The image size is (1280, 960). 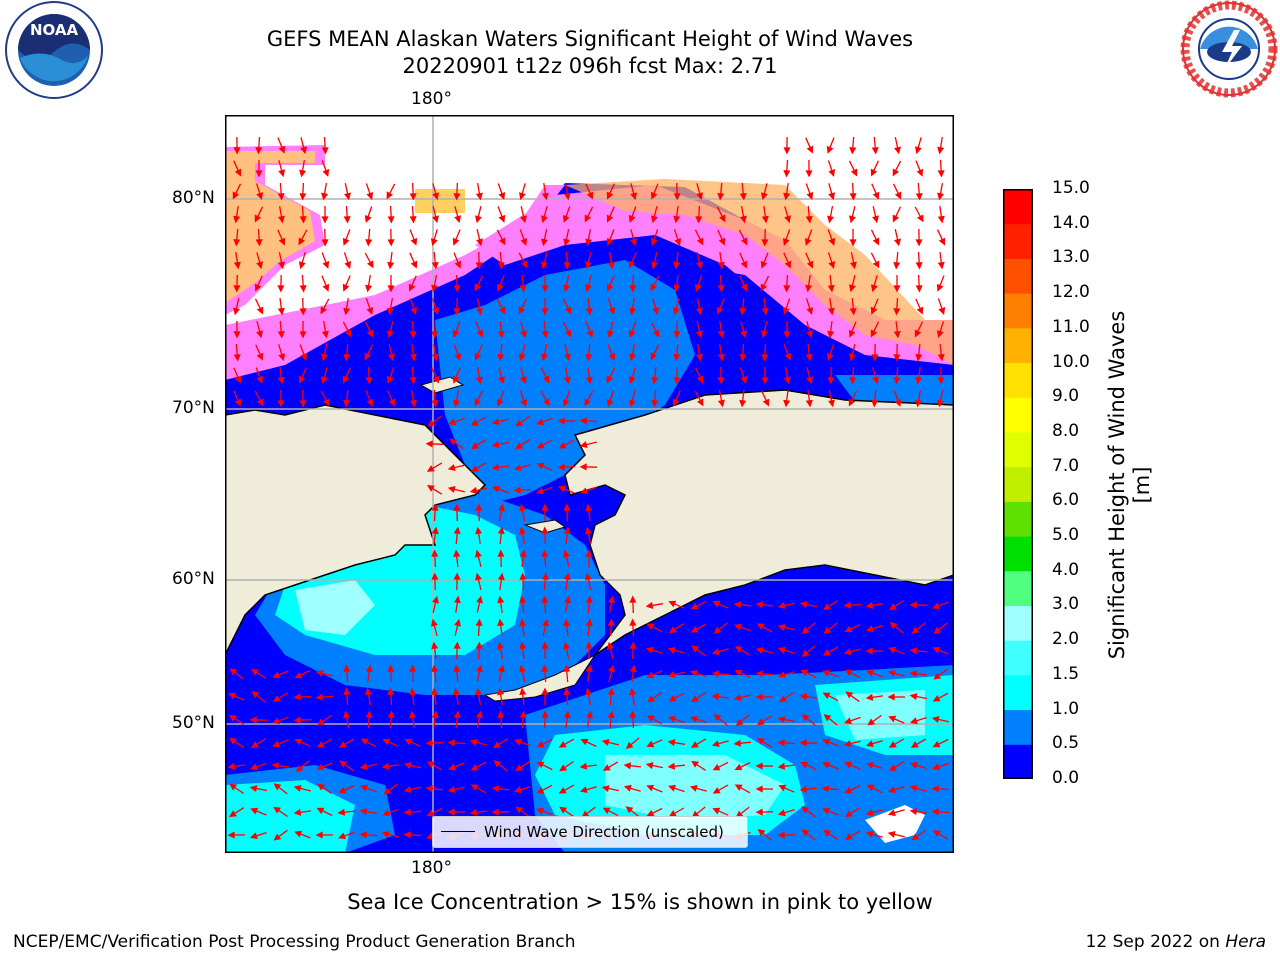 I want to click on map-legend: Wind Wave Direction (unscaled), so click(x=590, y=832).